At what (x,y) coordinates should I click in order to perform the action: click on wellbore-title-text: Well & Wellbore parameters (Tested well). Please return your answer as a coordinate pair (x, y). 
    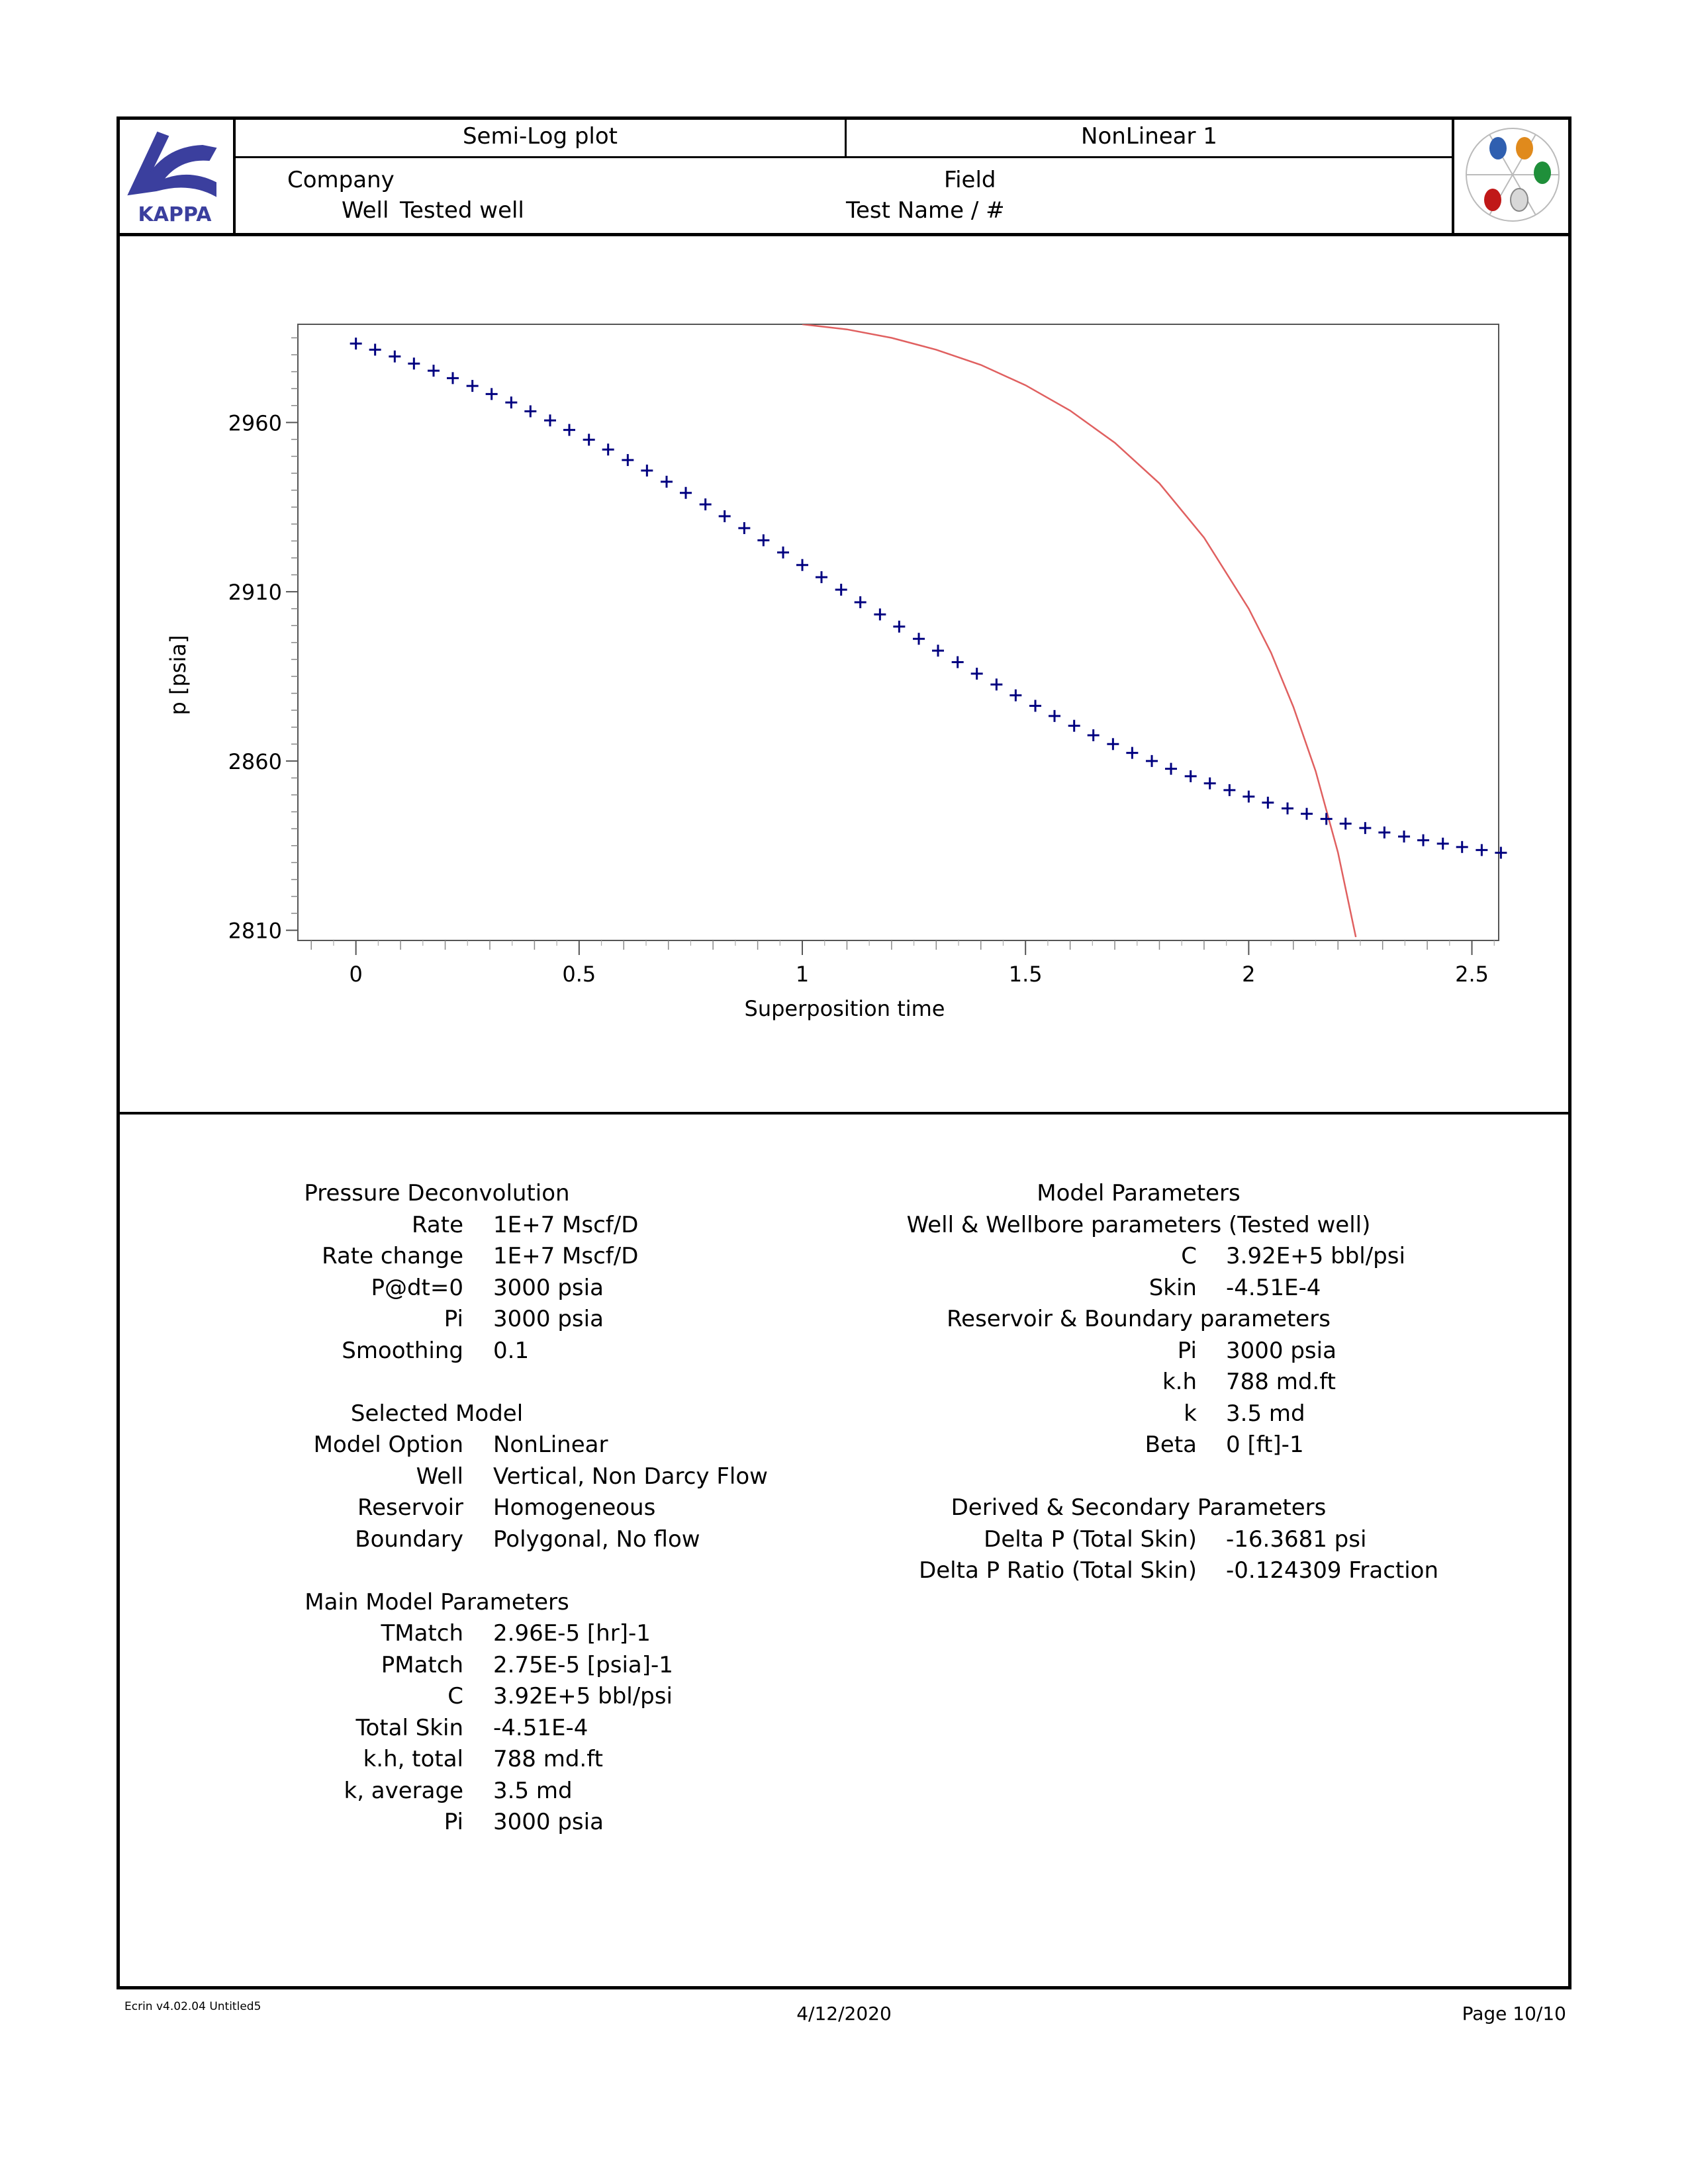
    Looking at the image, I should click on (1138, 1224).